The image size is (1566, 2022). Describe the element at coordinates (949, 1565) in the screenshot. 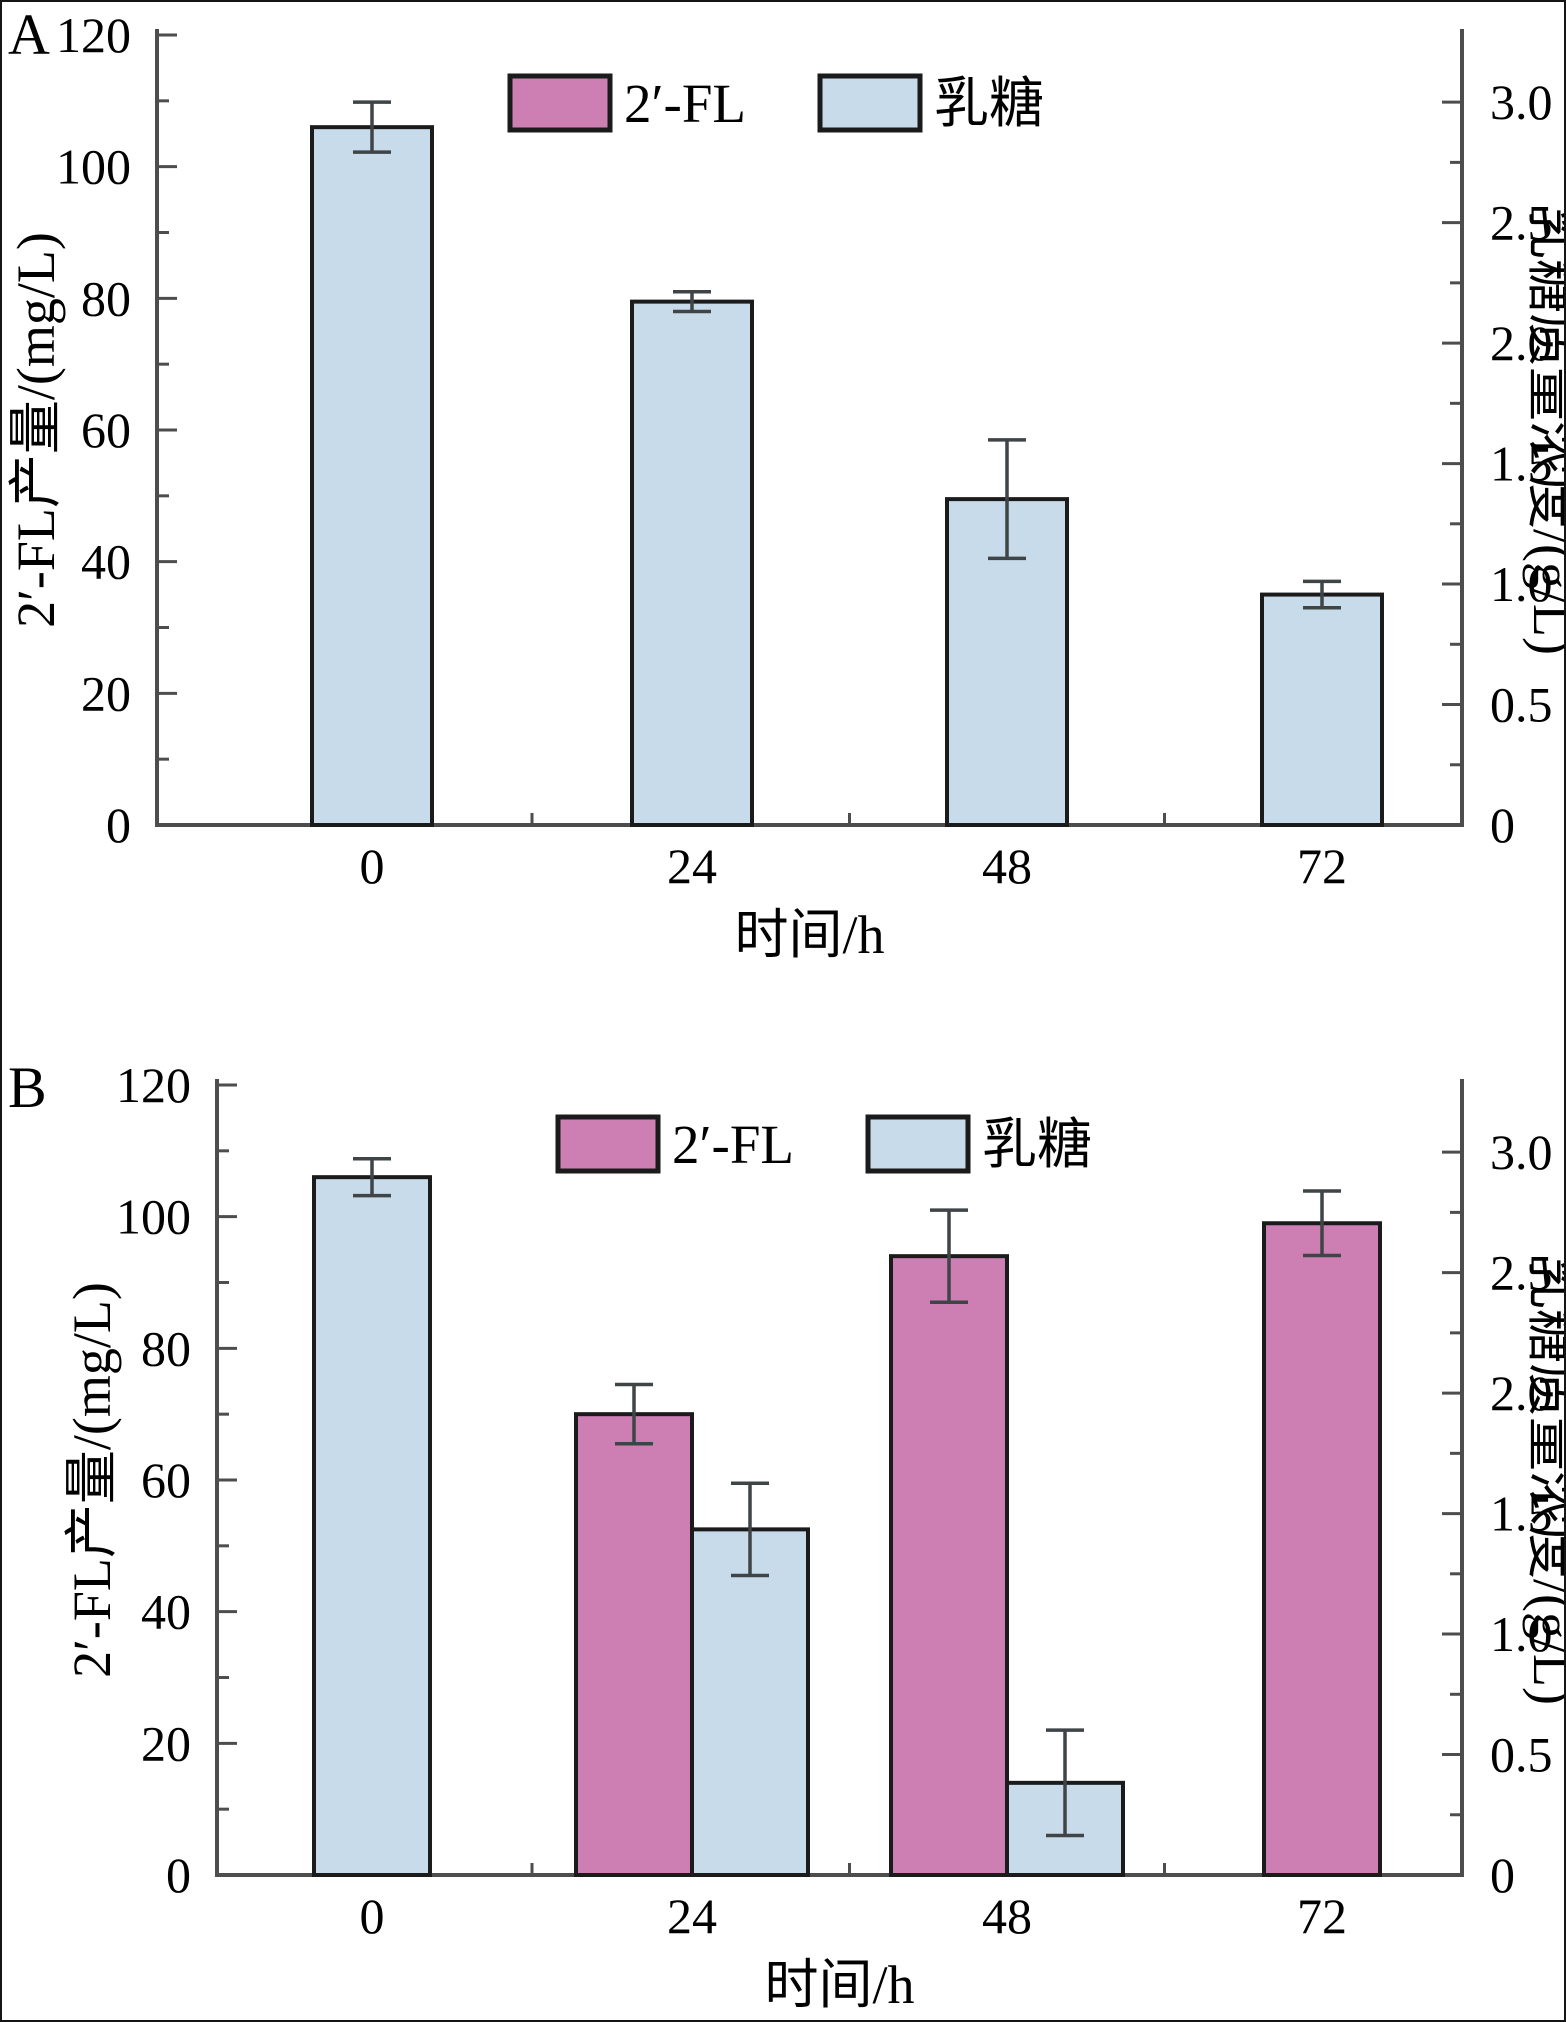

I see `bar-fl-48h` at that location.